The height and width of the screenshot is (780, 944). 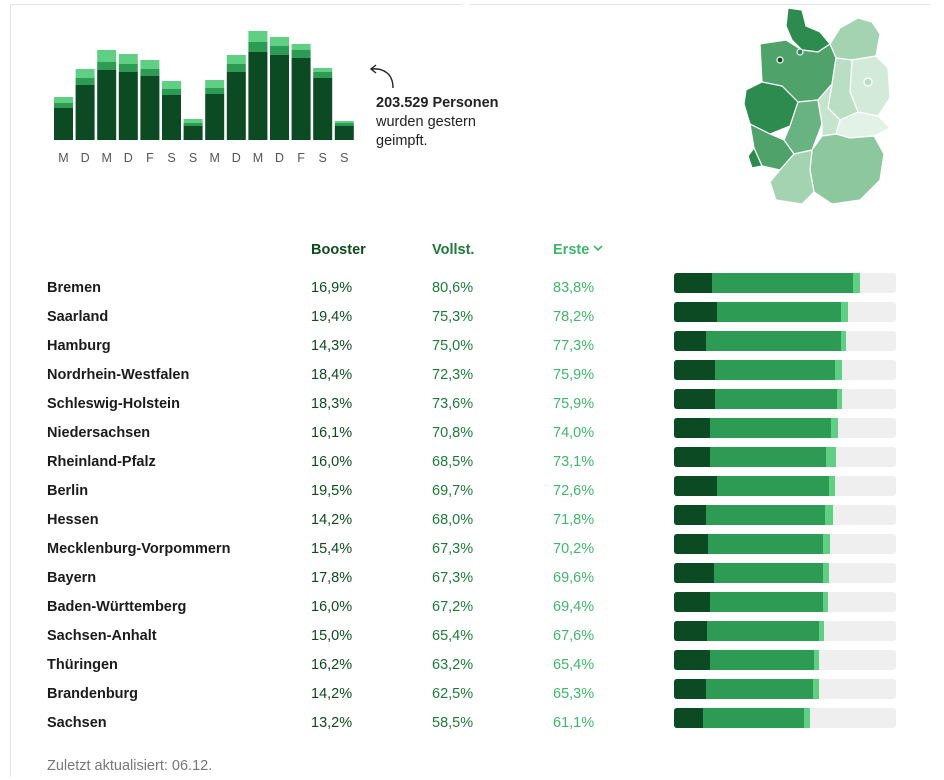 I want to click on erste-value: 77,3%, so click(x=574, y=346).